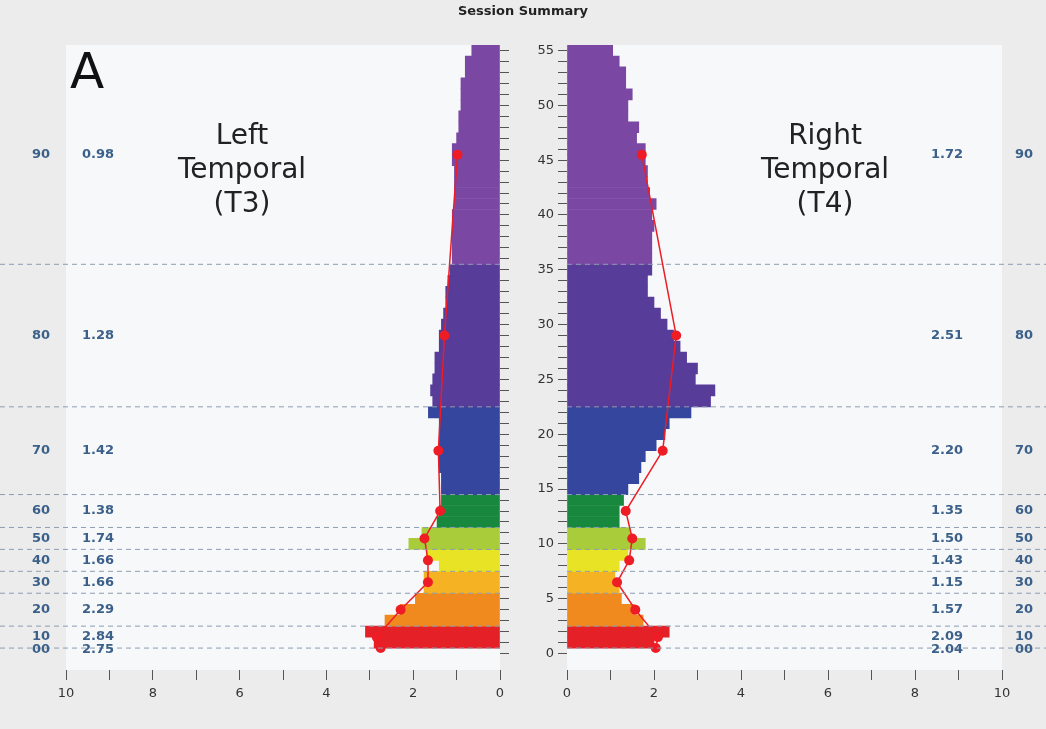 This screenshot has width=1046, height=729. I want to click on y-tick-label: 10, so click(545, 543).